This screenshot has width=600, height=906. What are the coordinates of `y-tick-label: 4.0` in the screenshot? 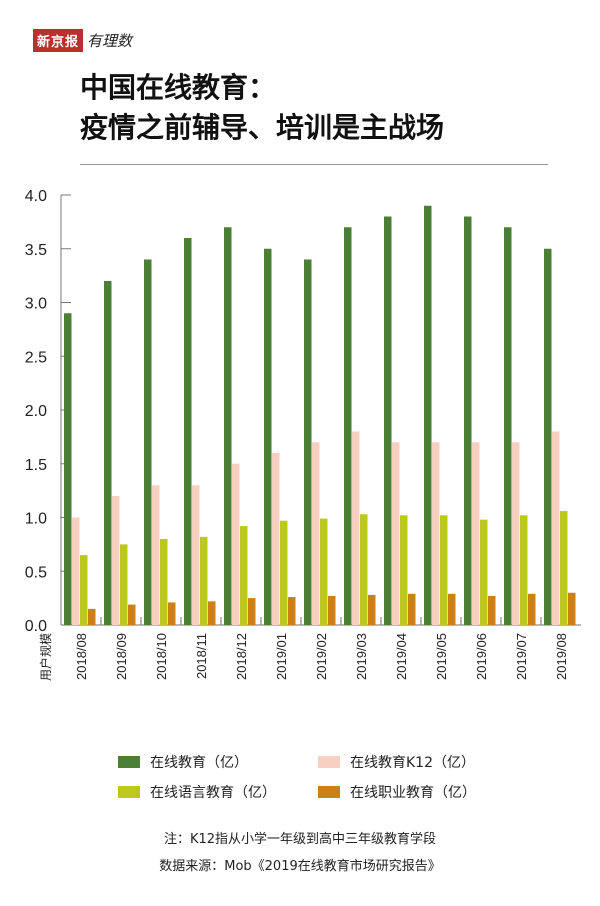 It's located at (36, 196).